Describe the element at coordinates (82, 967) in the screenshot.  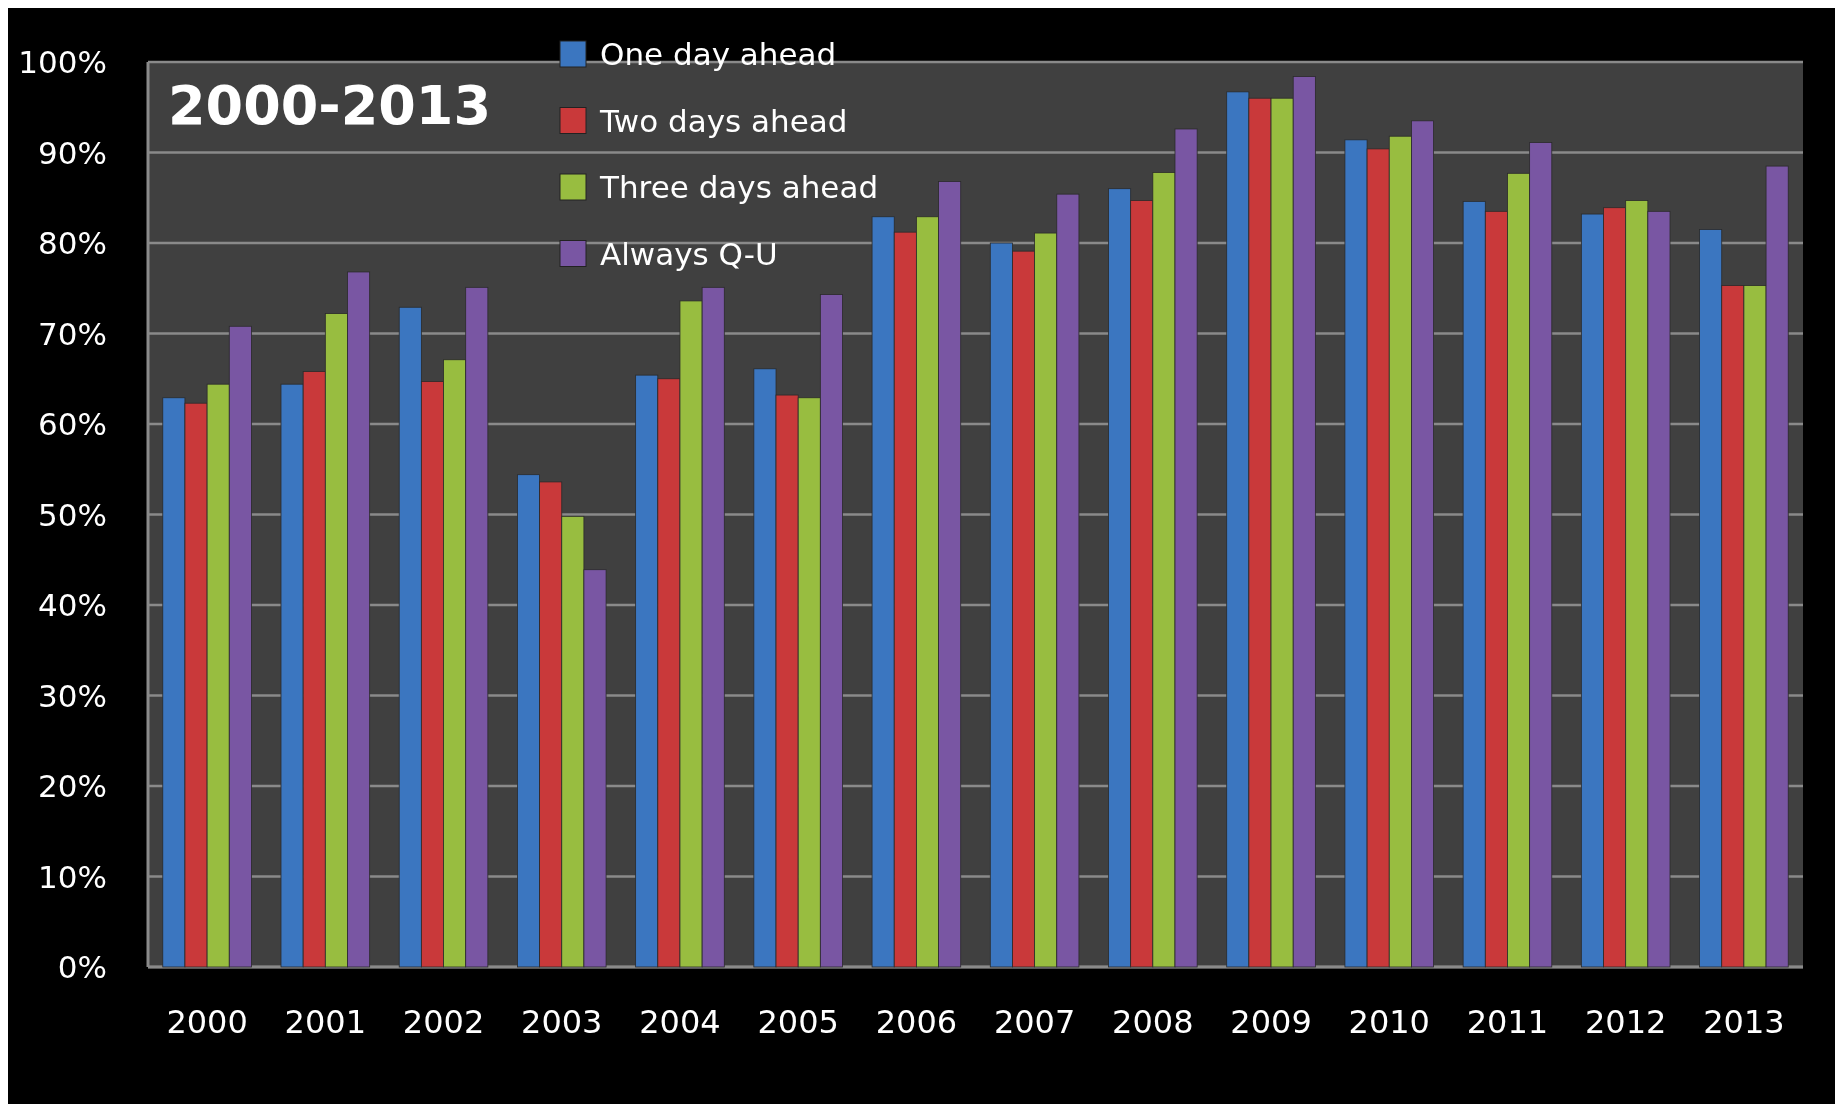
I see `y-tick-label: 0%` at that location.